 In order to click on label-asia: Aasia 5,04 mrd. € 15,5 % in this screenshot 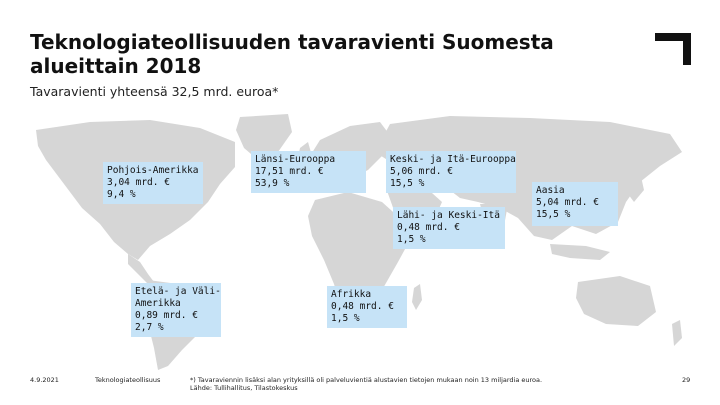, I will do `click(575, 204)`.